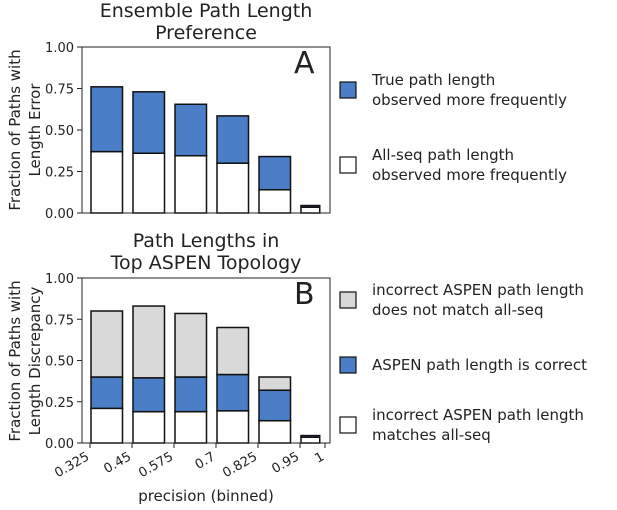 The image size is (617, 510). Describe the element at coordinates (117, 462) in the screenshot. I see `x-tick-label: 0.45` at that location.